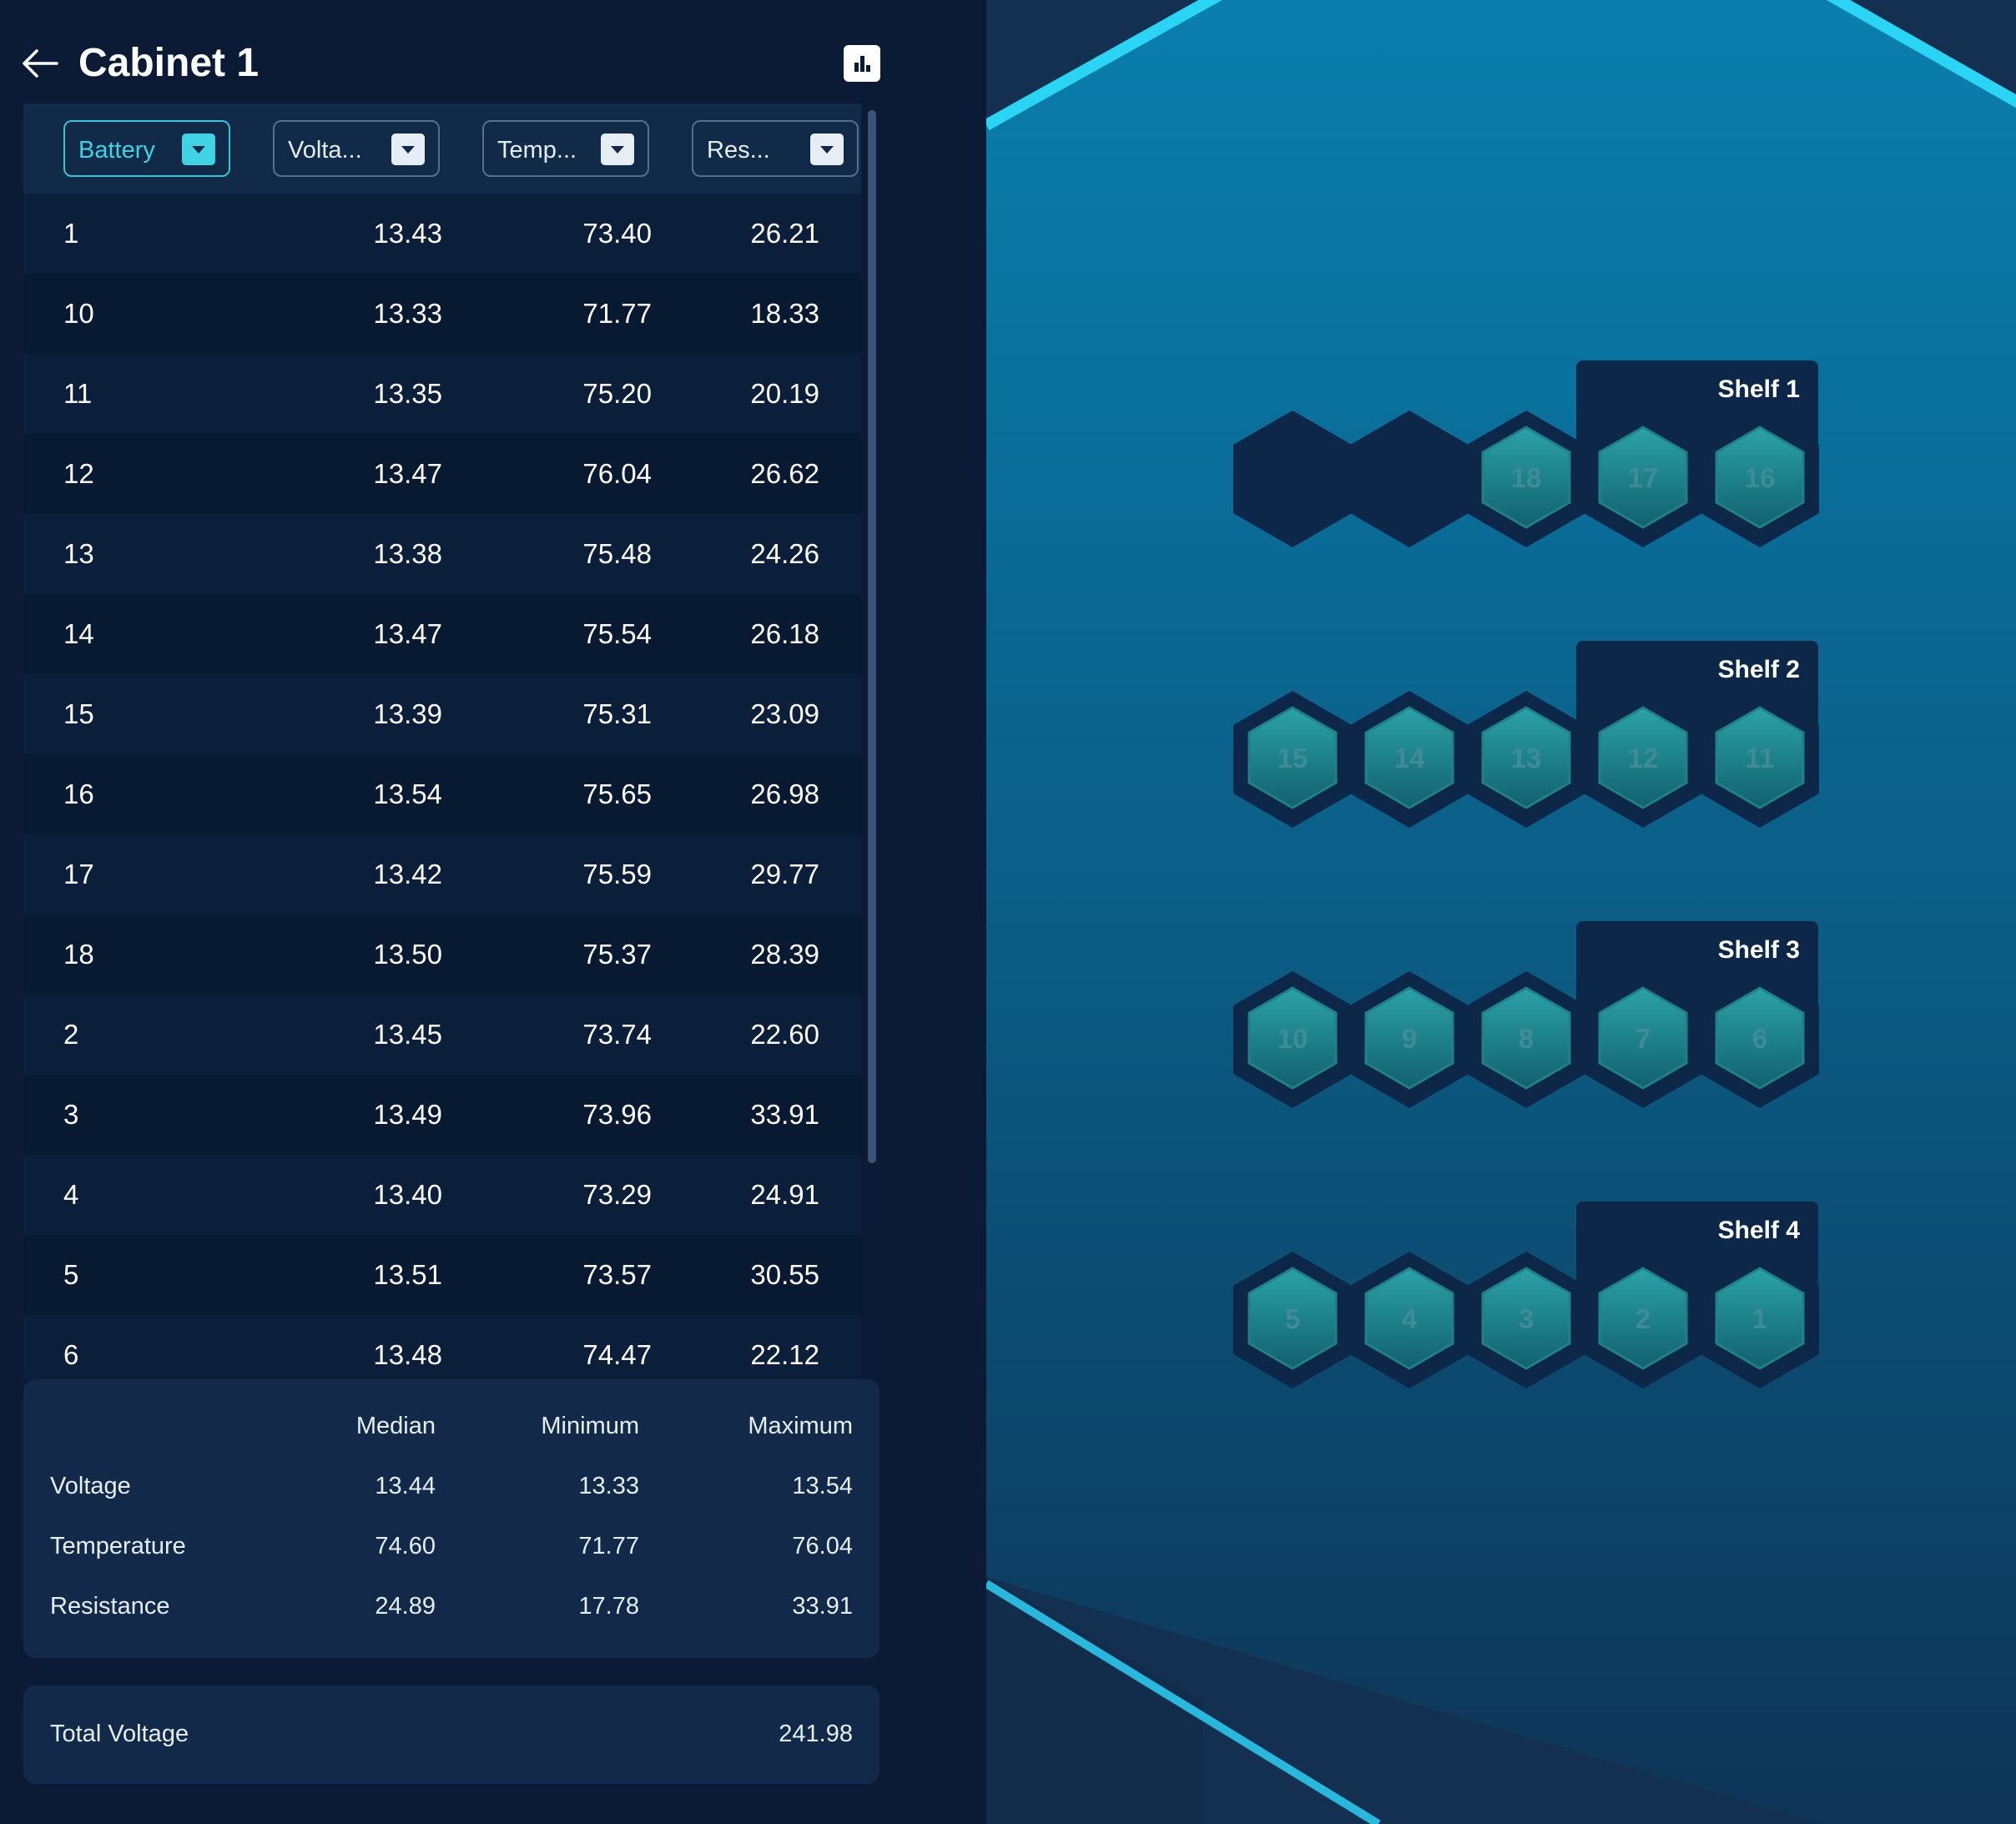  I want to click on battery-cell: 6, so click(71, 1354).